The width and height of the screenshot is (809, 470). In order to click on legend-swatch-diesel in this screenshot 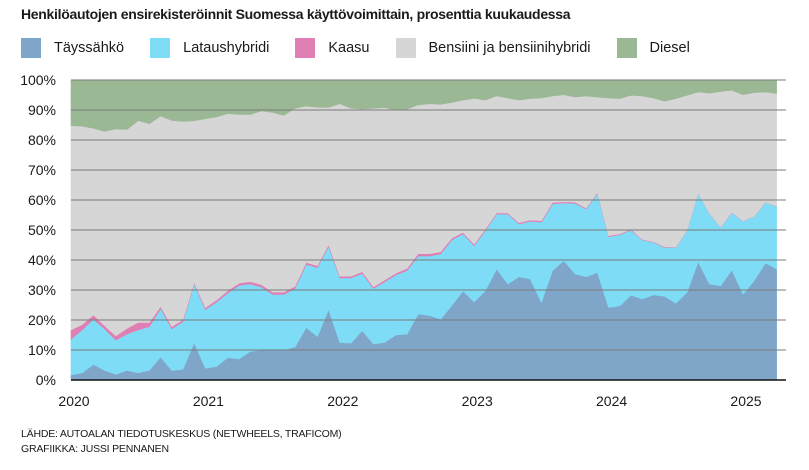, I will do `click(626, 48)`.